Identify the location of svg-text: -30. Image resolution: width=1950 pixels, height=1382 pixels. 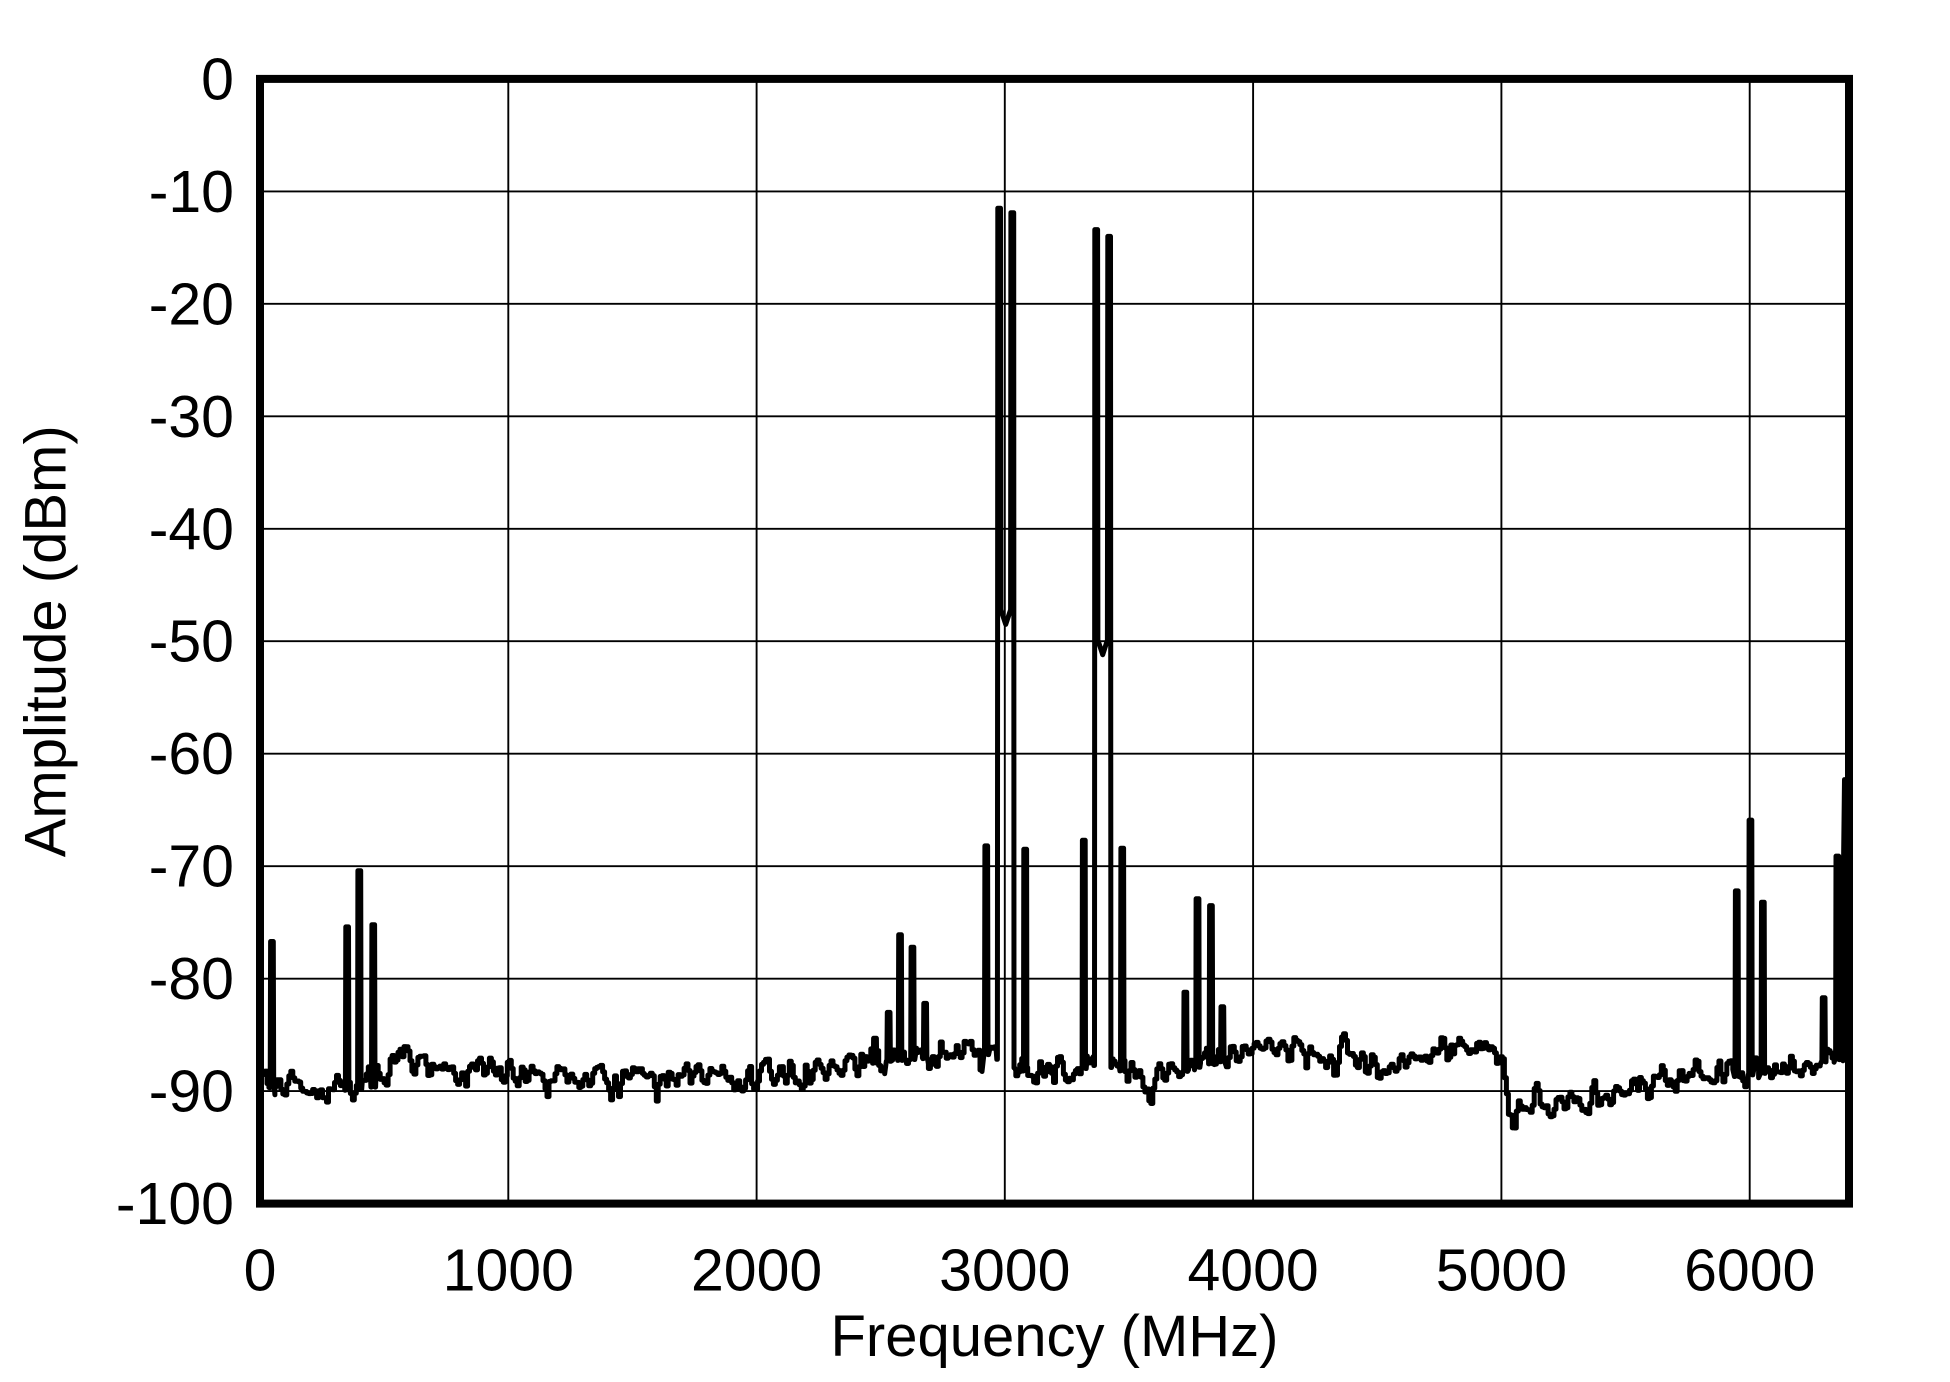
(191, 417).